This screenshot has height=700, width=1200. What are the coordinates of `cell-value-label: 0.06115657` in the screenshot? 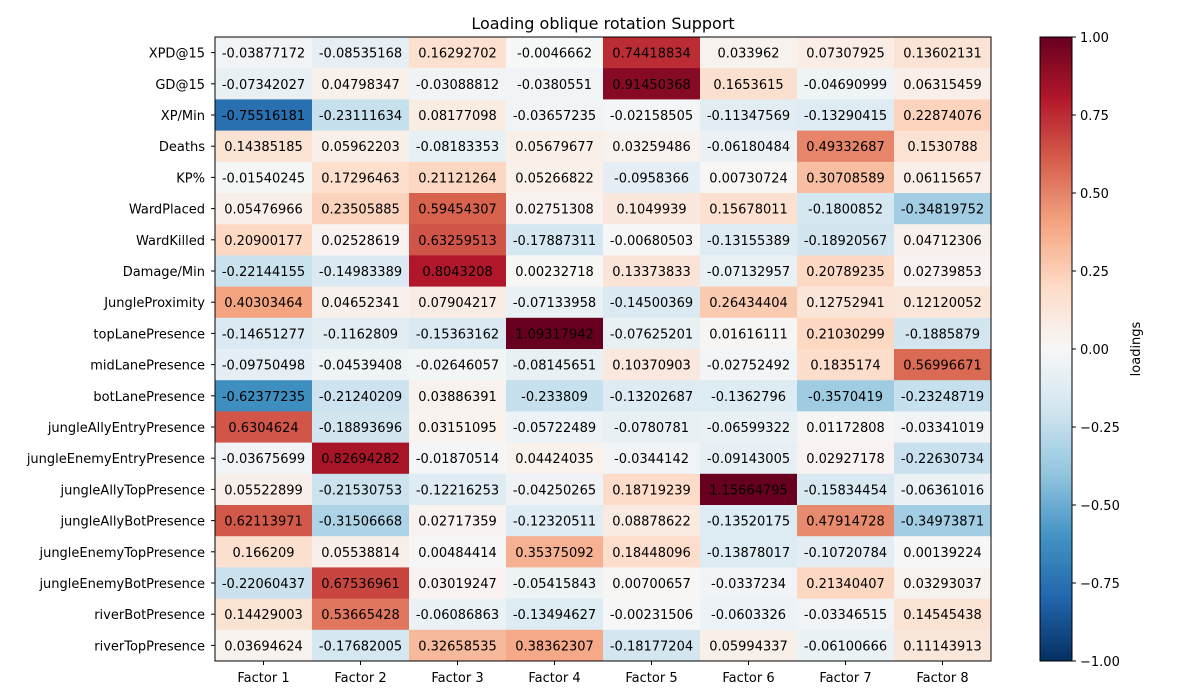 It's located at (942, 178).